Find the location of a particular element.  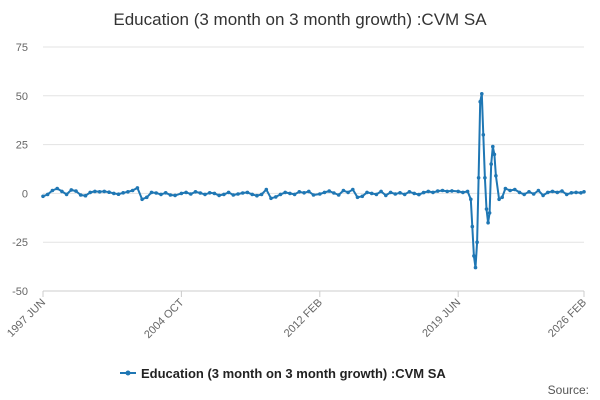

y-tick-label: 25 is located at coordinates (22, 146).